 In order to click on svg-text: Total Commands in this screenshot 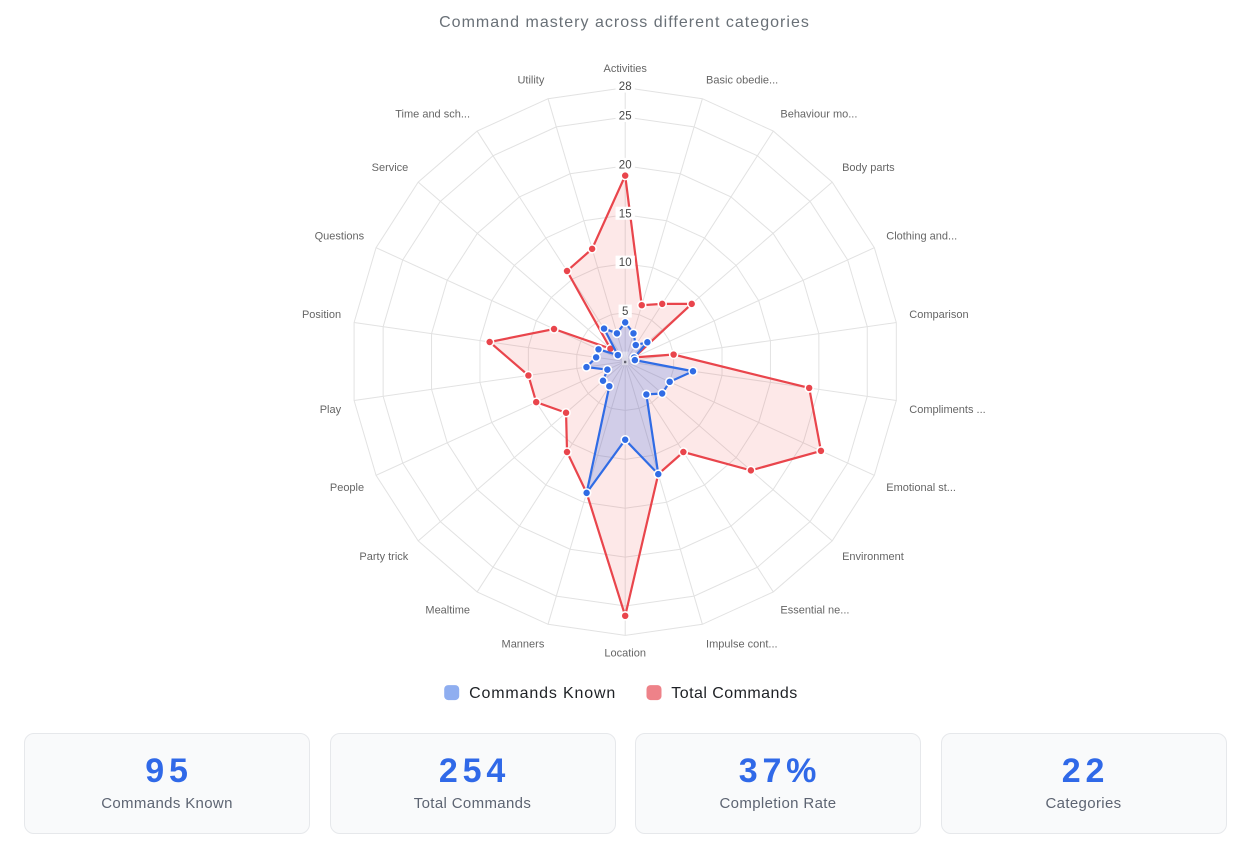, I will do `click(734, 693)`.